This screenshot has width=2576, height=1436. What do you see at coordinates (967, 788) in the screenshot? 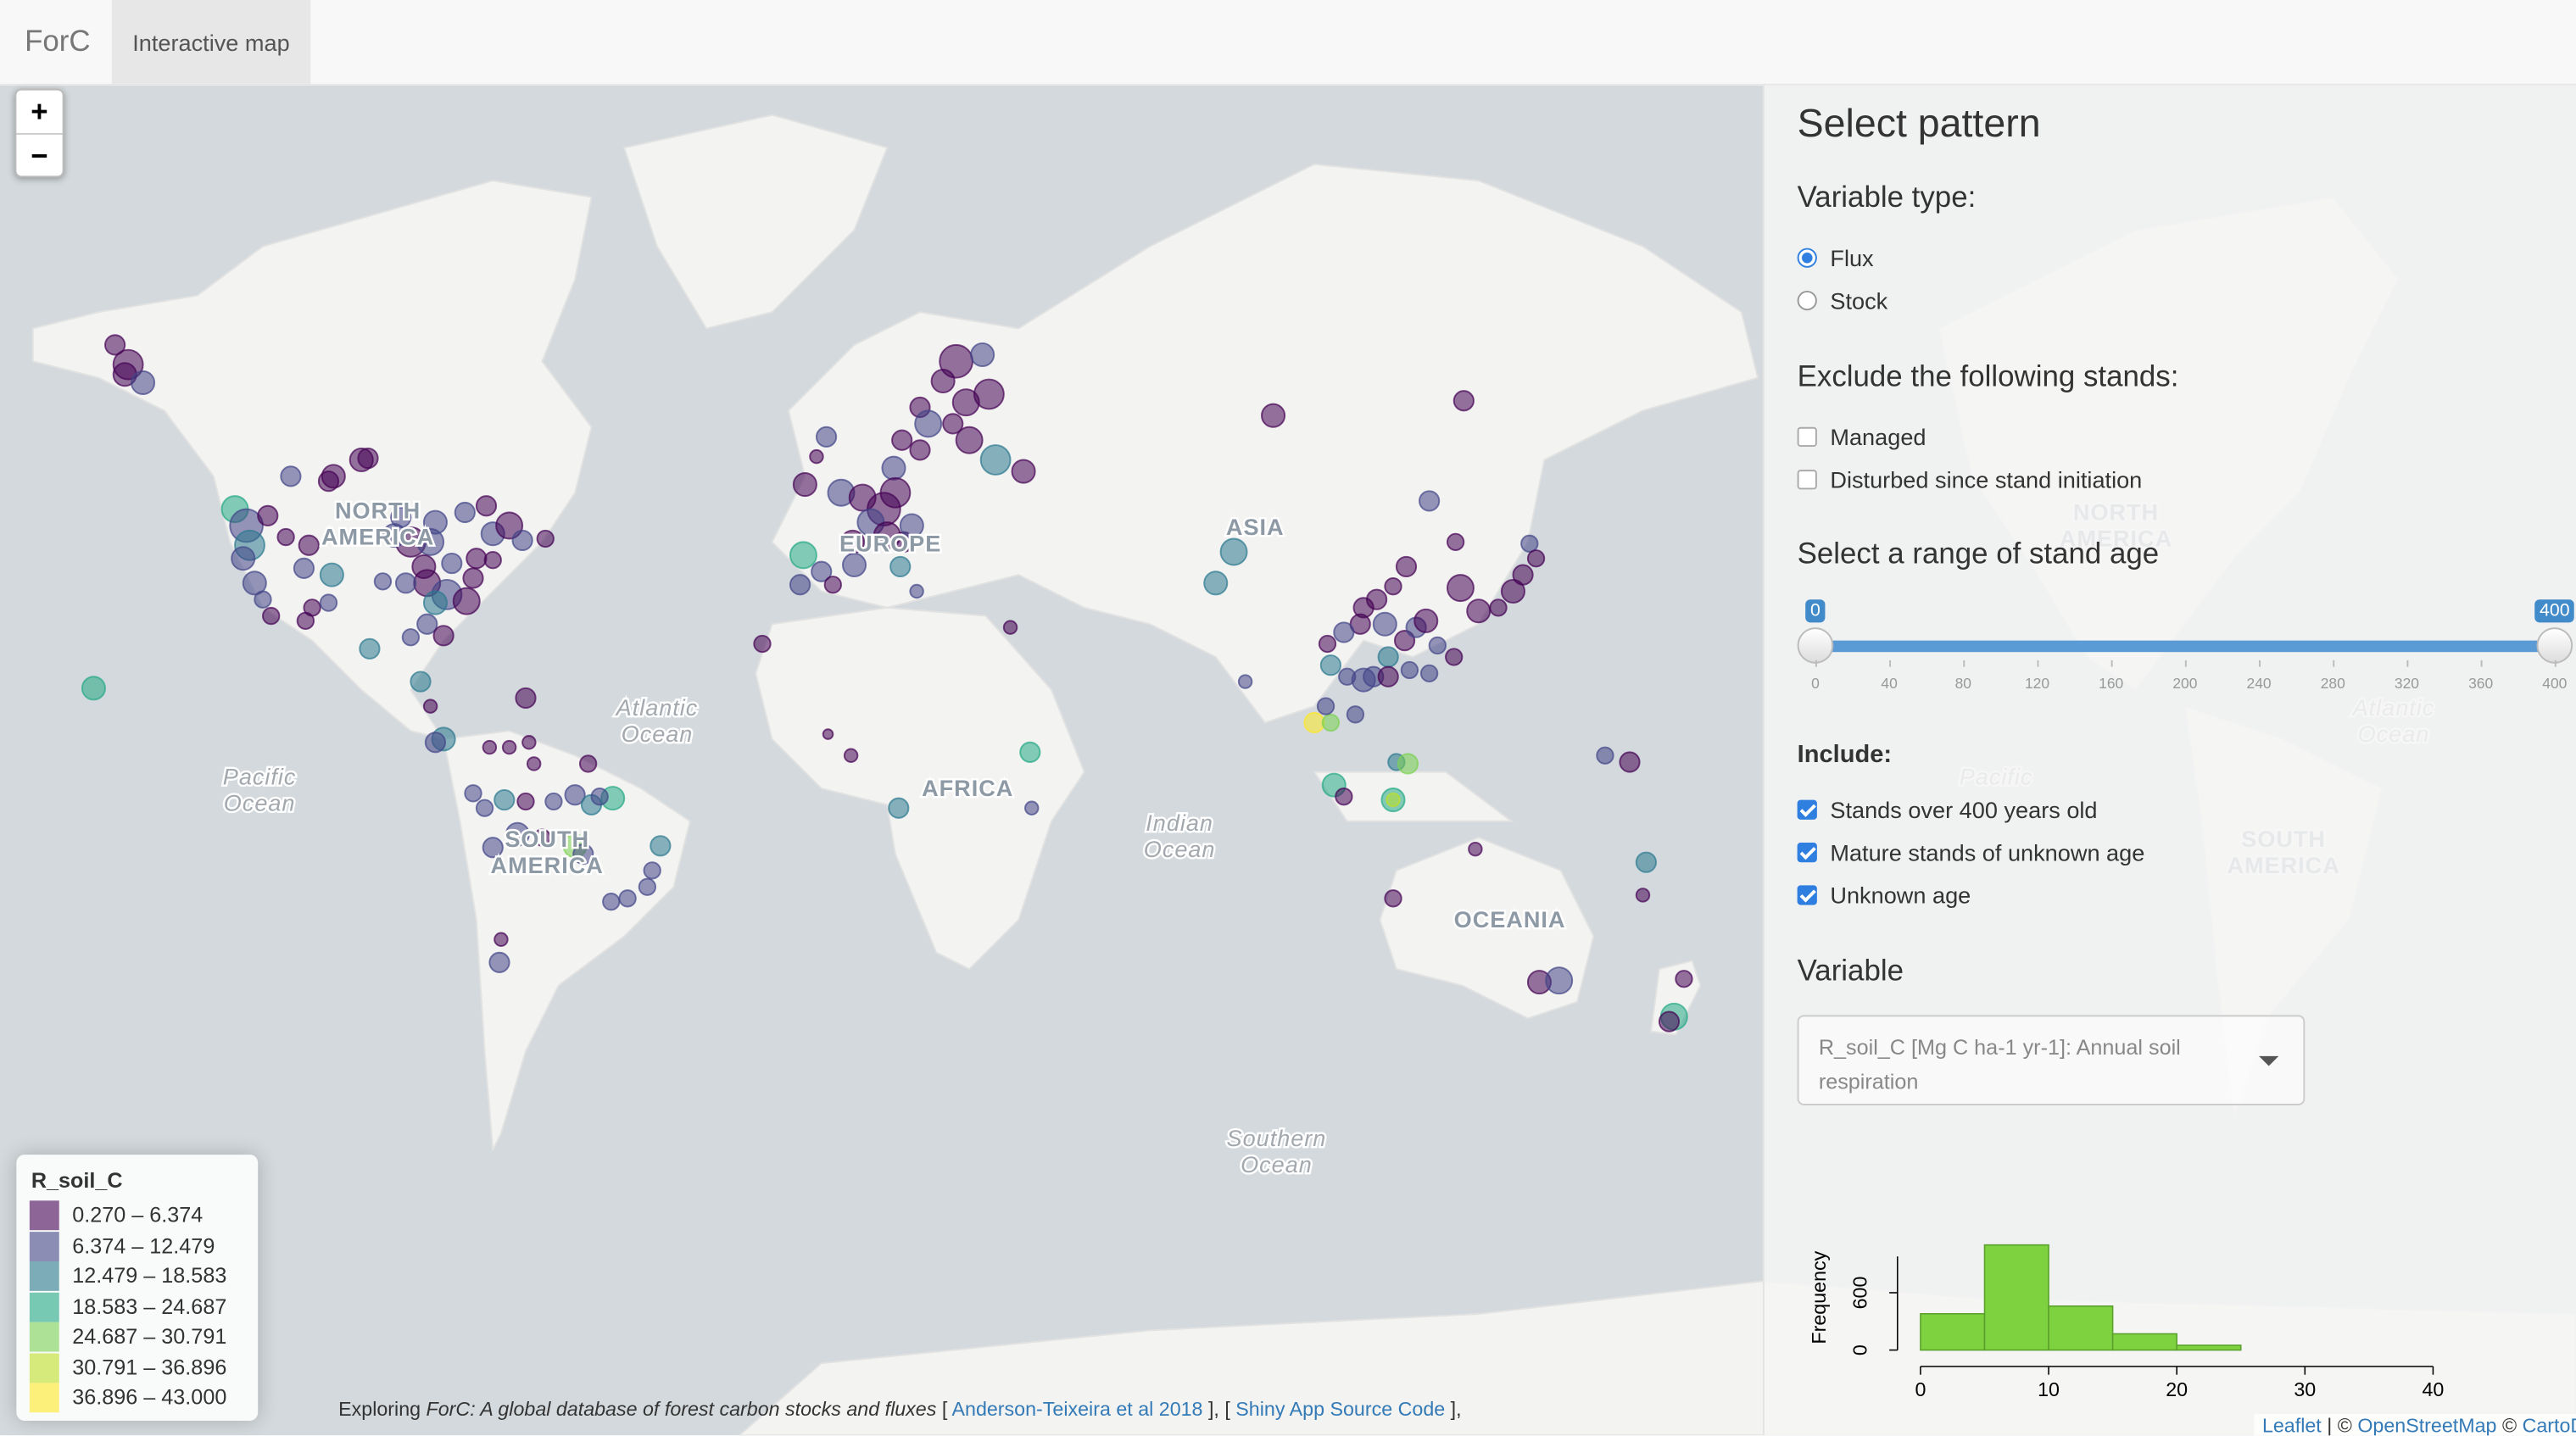
I see `map-label: AFRICA` at bounding box center [967, 788].